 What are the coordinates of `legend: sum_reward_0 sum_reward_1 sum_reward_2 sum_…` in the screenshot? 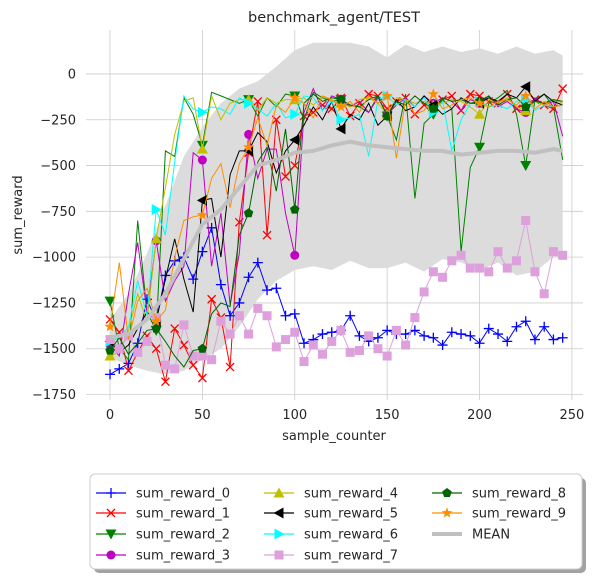 It's located at (338, 523).